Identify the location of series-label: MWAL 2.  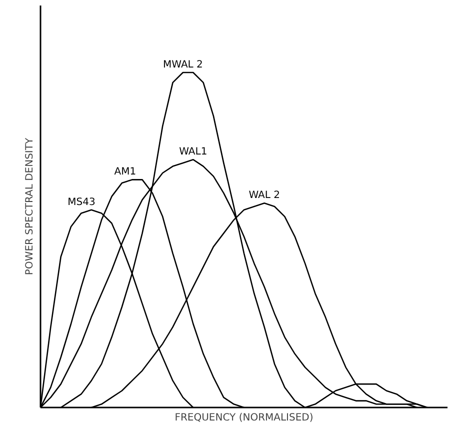
(182, 65).